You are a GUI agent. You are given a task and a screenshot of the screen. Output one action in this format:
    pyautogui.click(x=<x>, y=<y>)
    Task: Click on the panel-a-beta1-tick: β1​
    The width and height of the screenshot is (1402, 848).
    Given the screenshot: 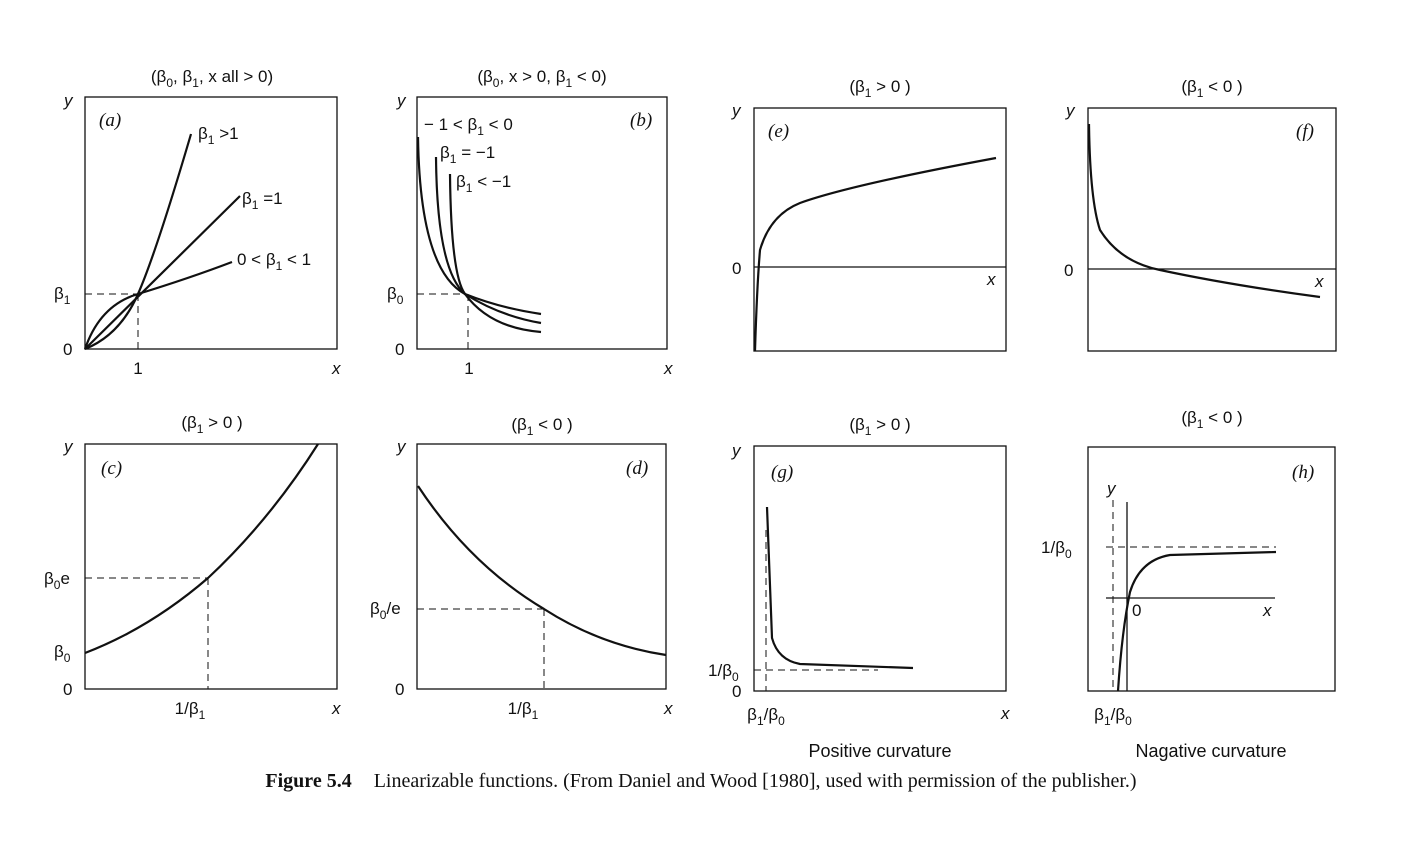 What is the action you would take?
    pyautogui.click(x=62, y=295)
    